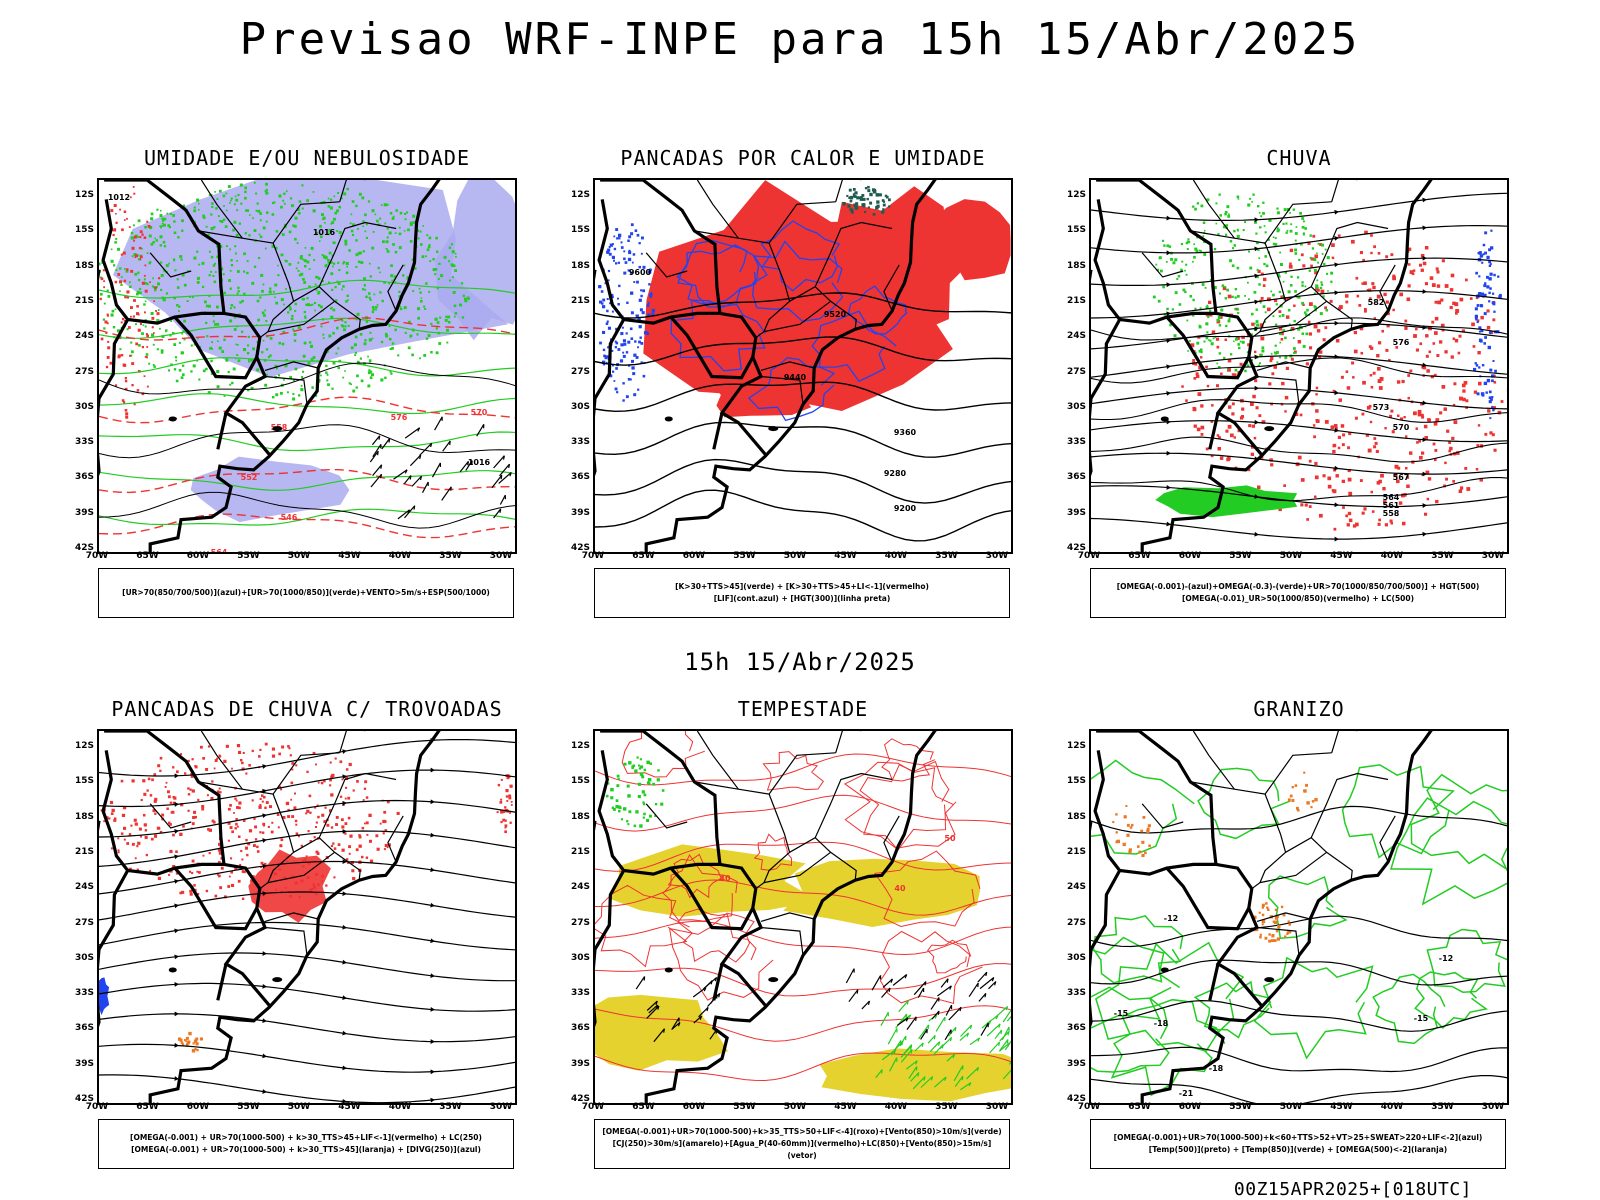 The height and width of the screenshot is (1200, 1600). I want to click on lifted-index-speckle-west, so click(626, 312).